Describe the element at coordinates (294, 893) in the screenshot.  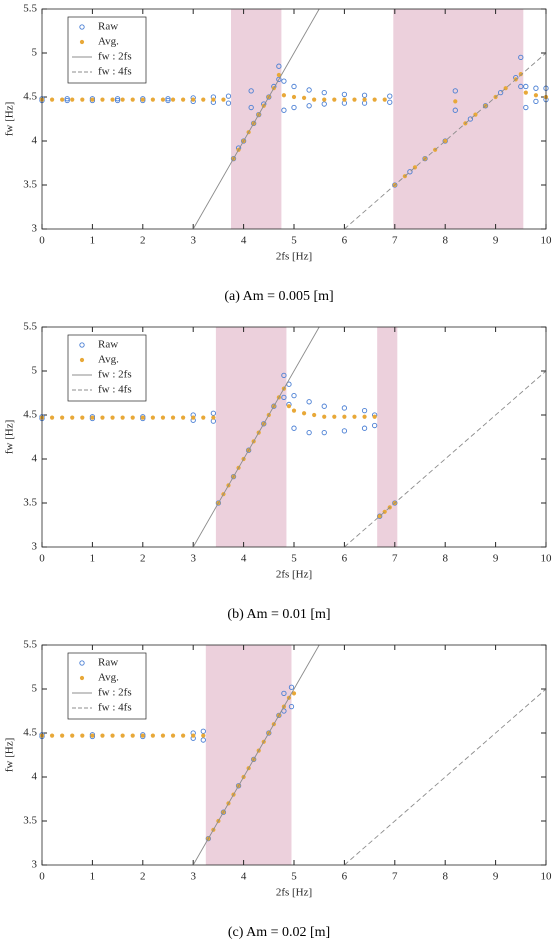
I see `x-axis-label: 2fs [Hz]` at that location.